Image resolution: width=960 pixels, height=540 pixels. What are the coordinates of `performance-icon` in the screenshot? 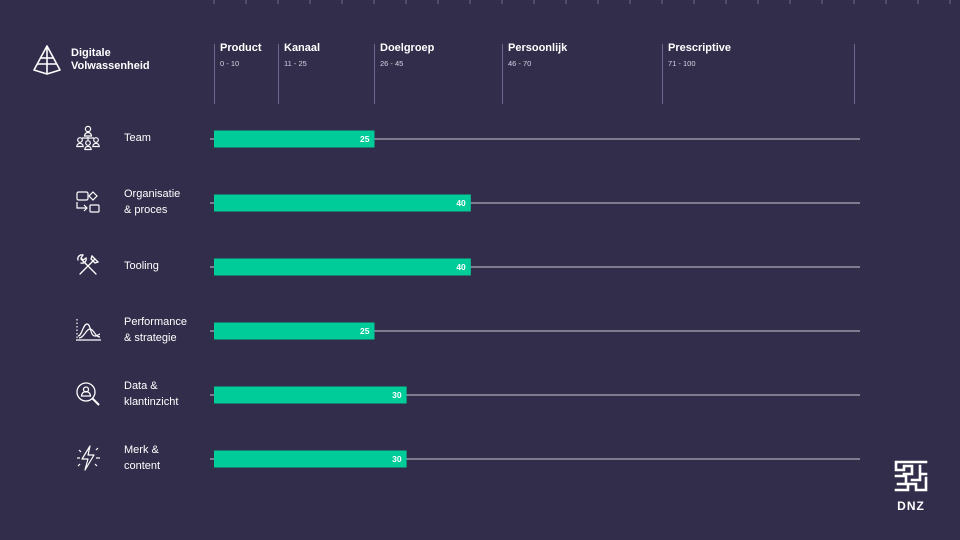 It's located at (88, 330).